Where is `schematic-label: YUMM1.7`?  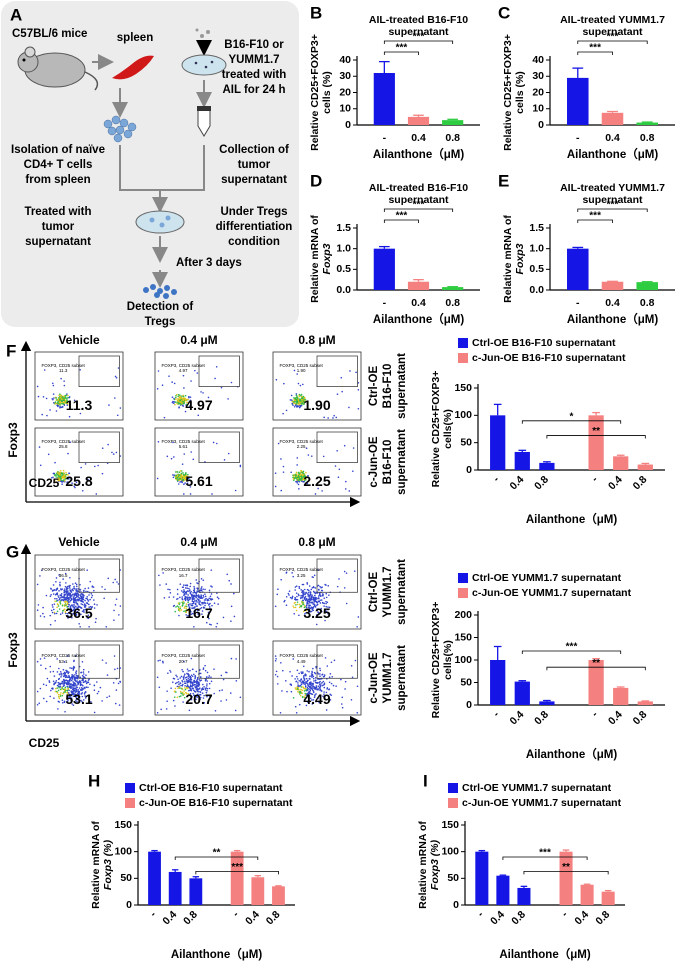
schematic-label: YUMM1.7 is located at coordinates (253, 60).